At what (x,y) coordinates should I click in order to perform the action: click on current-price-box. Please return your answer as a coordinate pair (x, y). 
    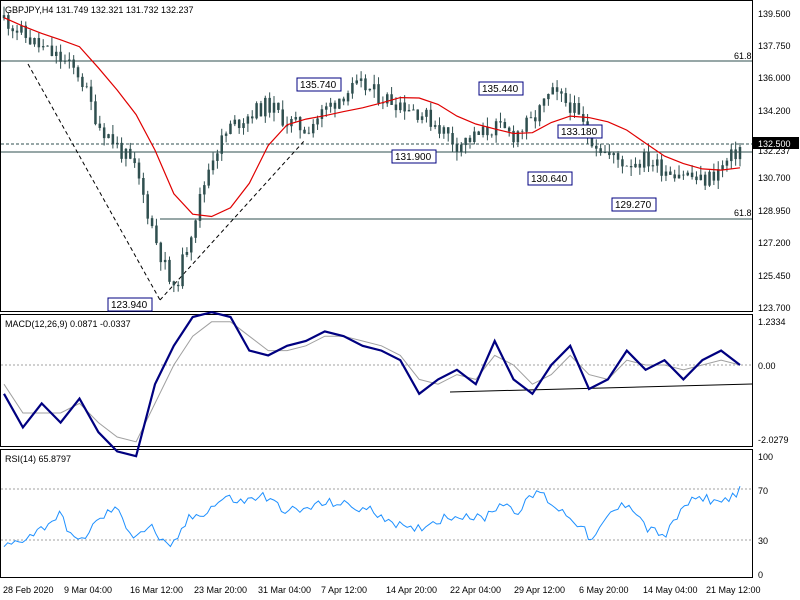
    Looking at the image, I should click on (776, 143).